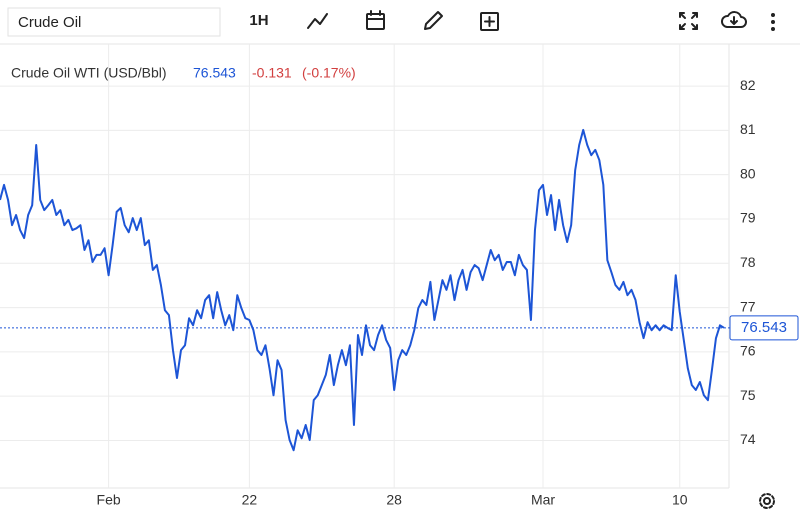 Image resolution: width=800 pixels, height=517 pixels. I want to click on line-type-icon, so click(317, 21).